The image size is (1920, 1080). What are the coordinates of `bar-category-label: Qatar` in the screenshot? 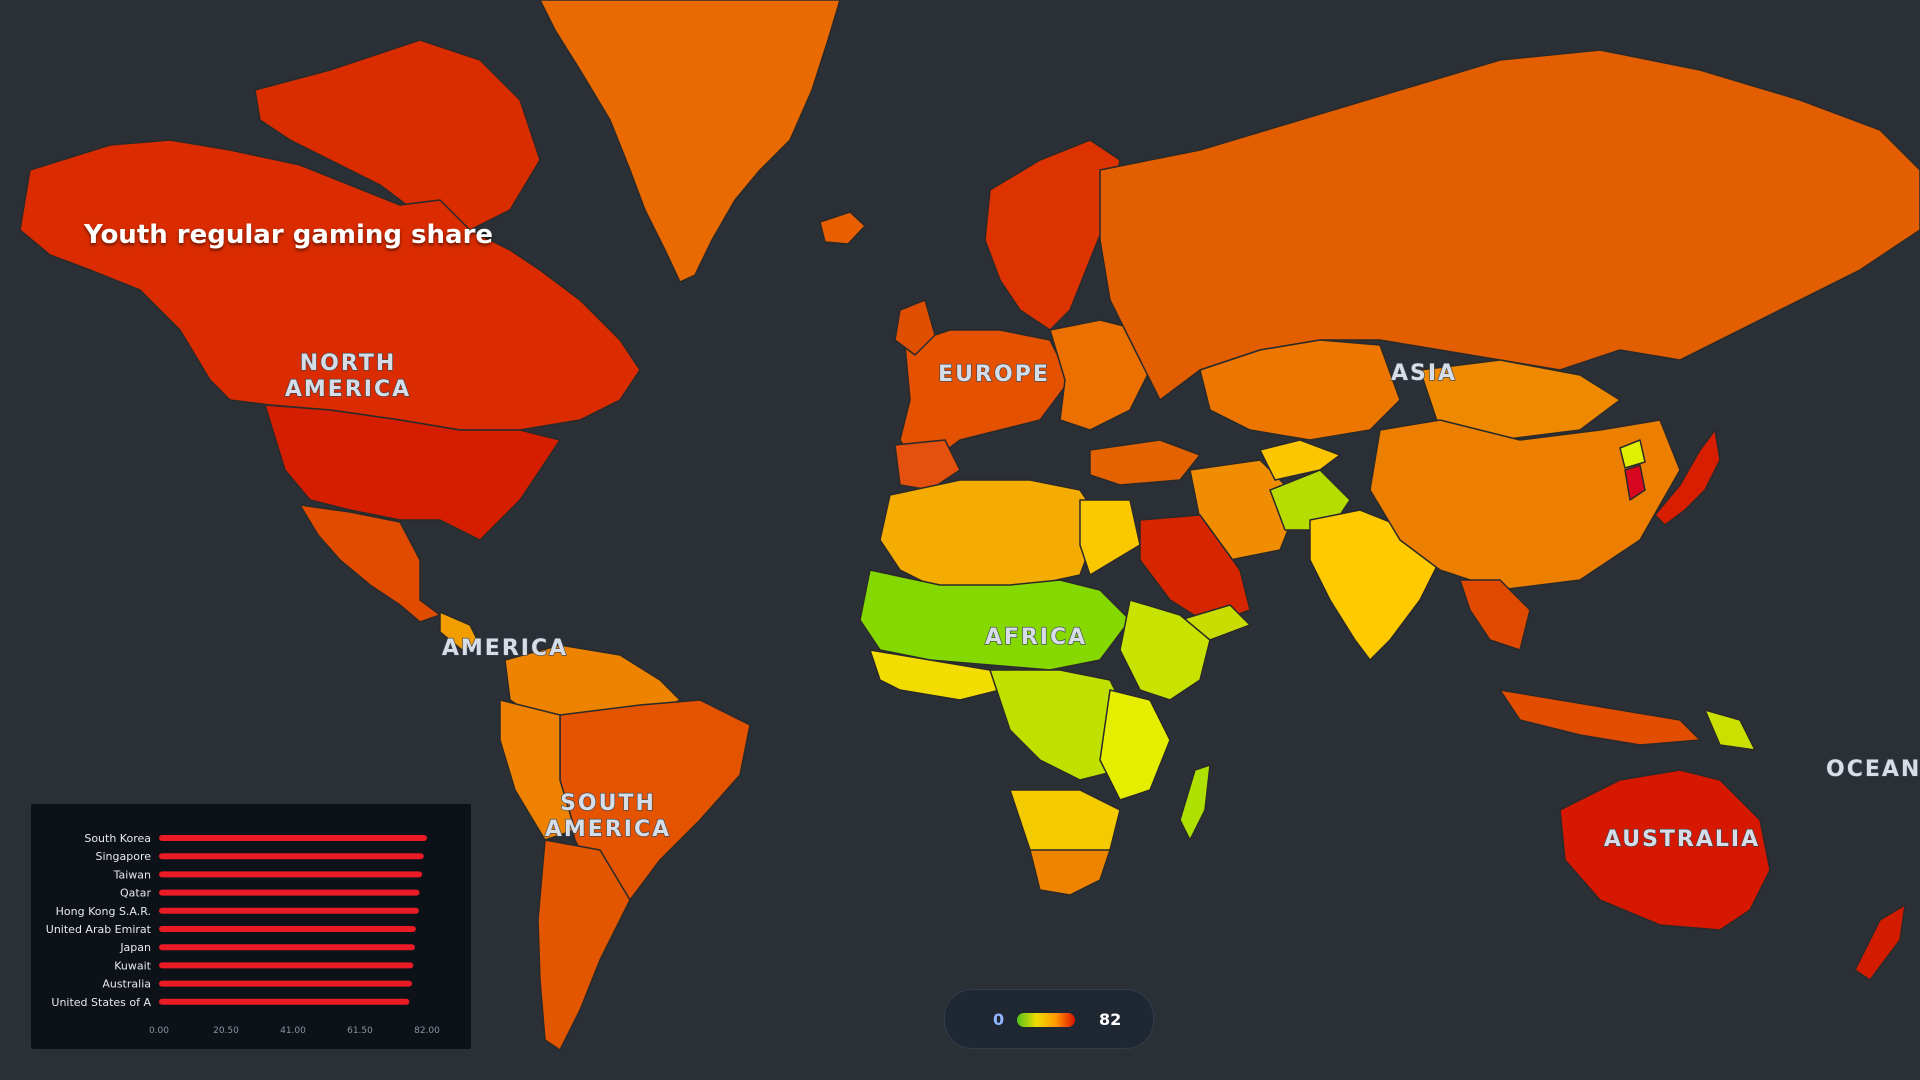 It's located at (135, 893).